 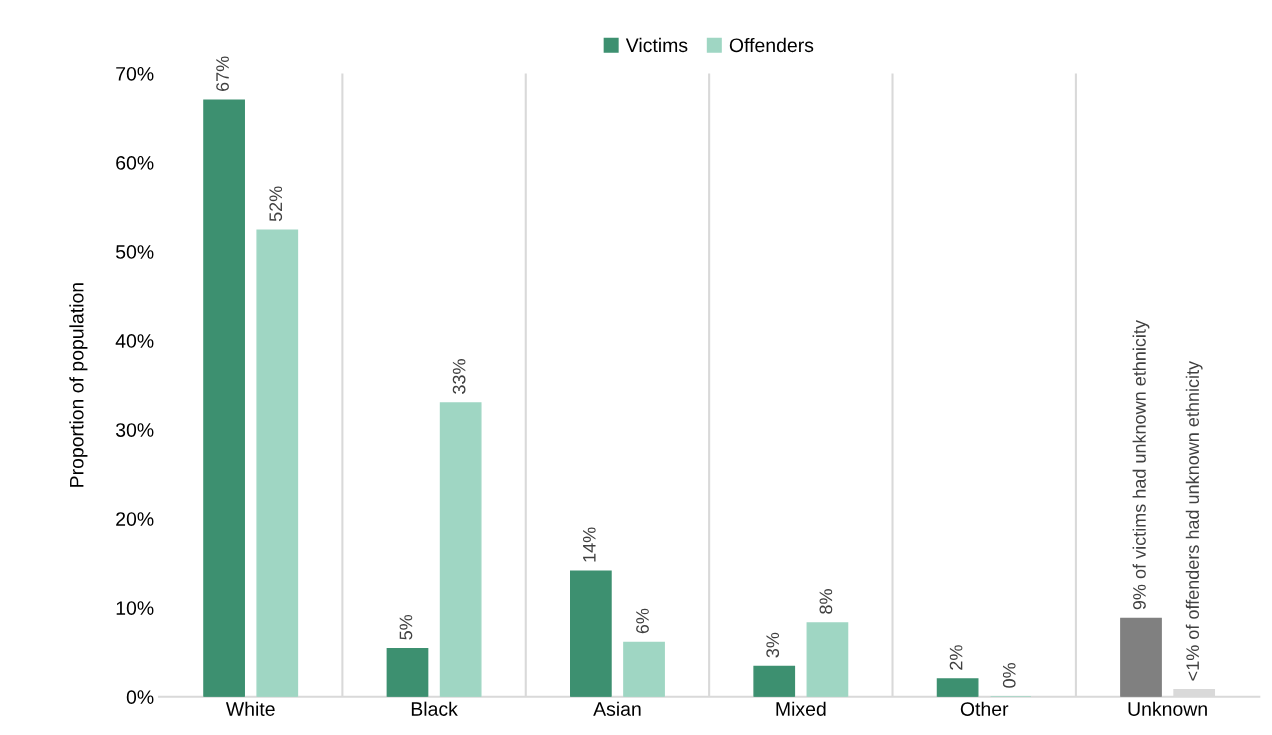 I want to click on y-tick-label: 20%, so click(x=135, y=519).